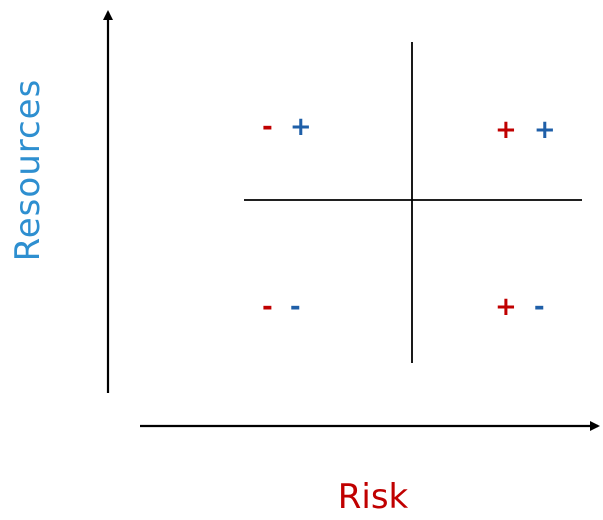 Image resolution: width=603 pixels, height=520 pixels. I want to click on quadrant-bottom-right: + -, so click(520, 307).